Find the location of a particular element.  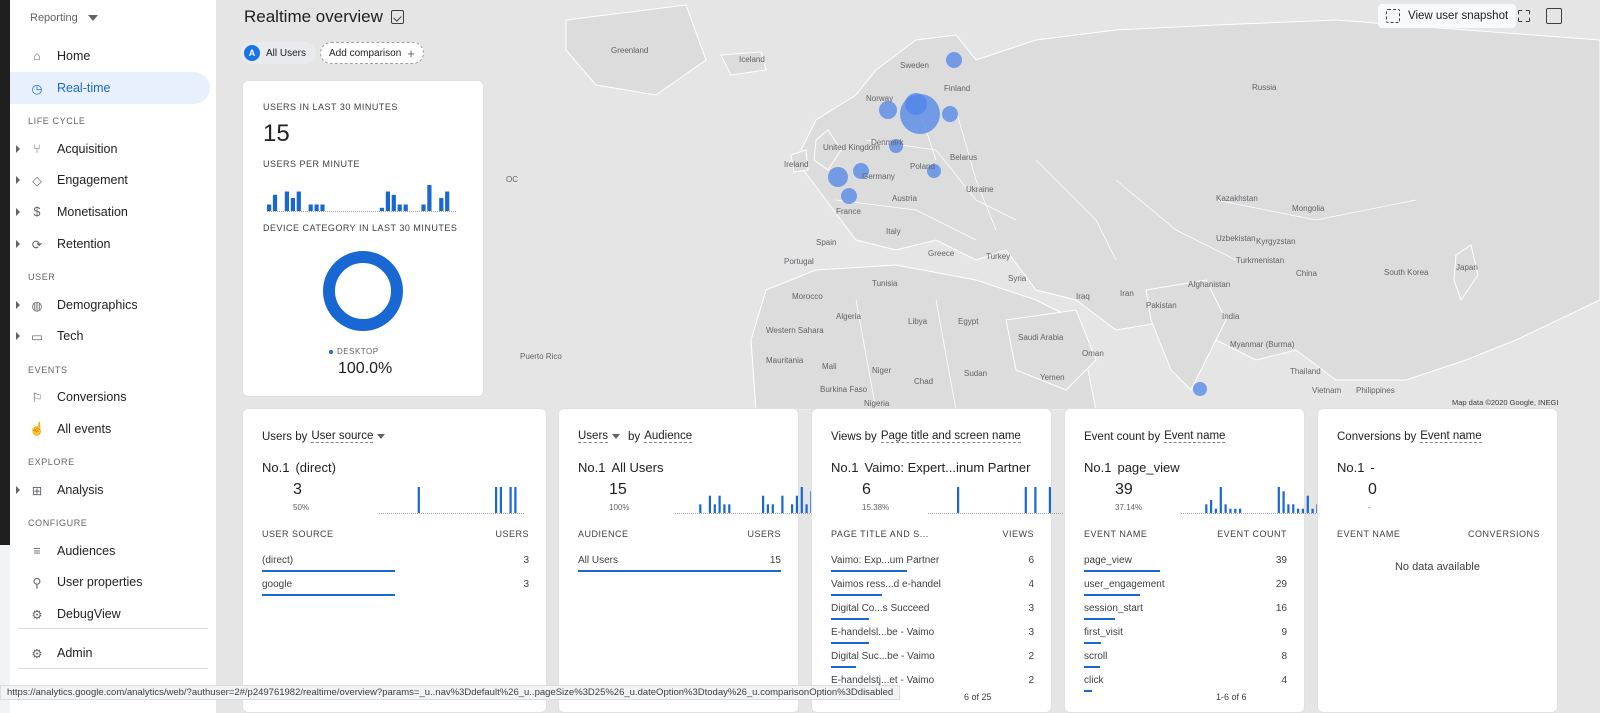

sidebar-item-analysis: ⊞ Analysis is located at coordinates (110, 490).